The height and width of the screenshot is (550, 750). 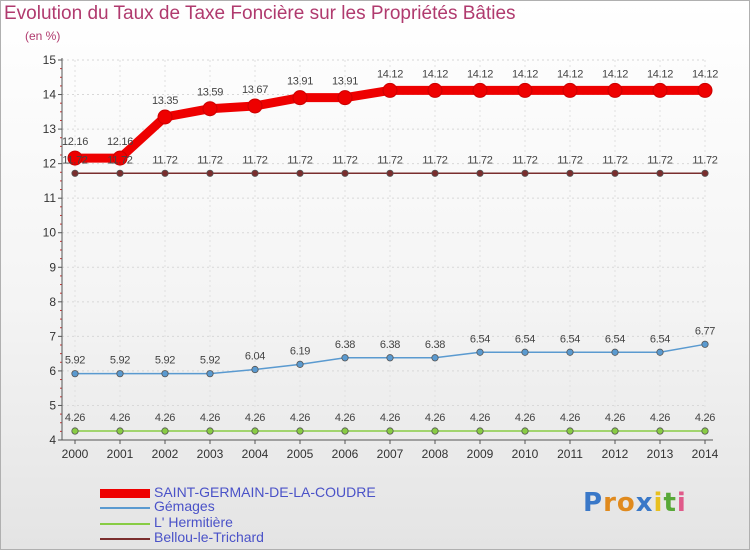 I want to click on x-tick-label: 2006, so click(x=345, y=454).